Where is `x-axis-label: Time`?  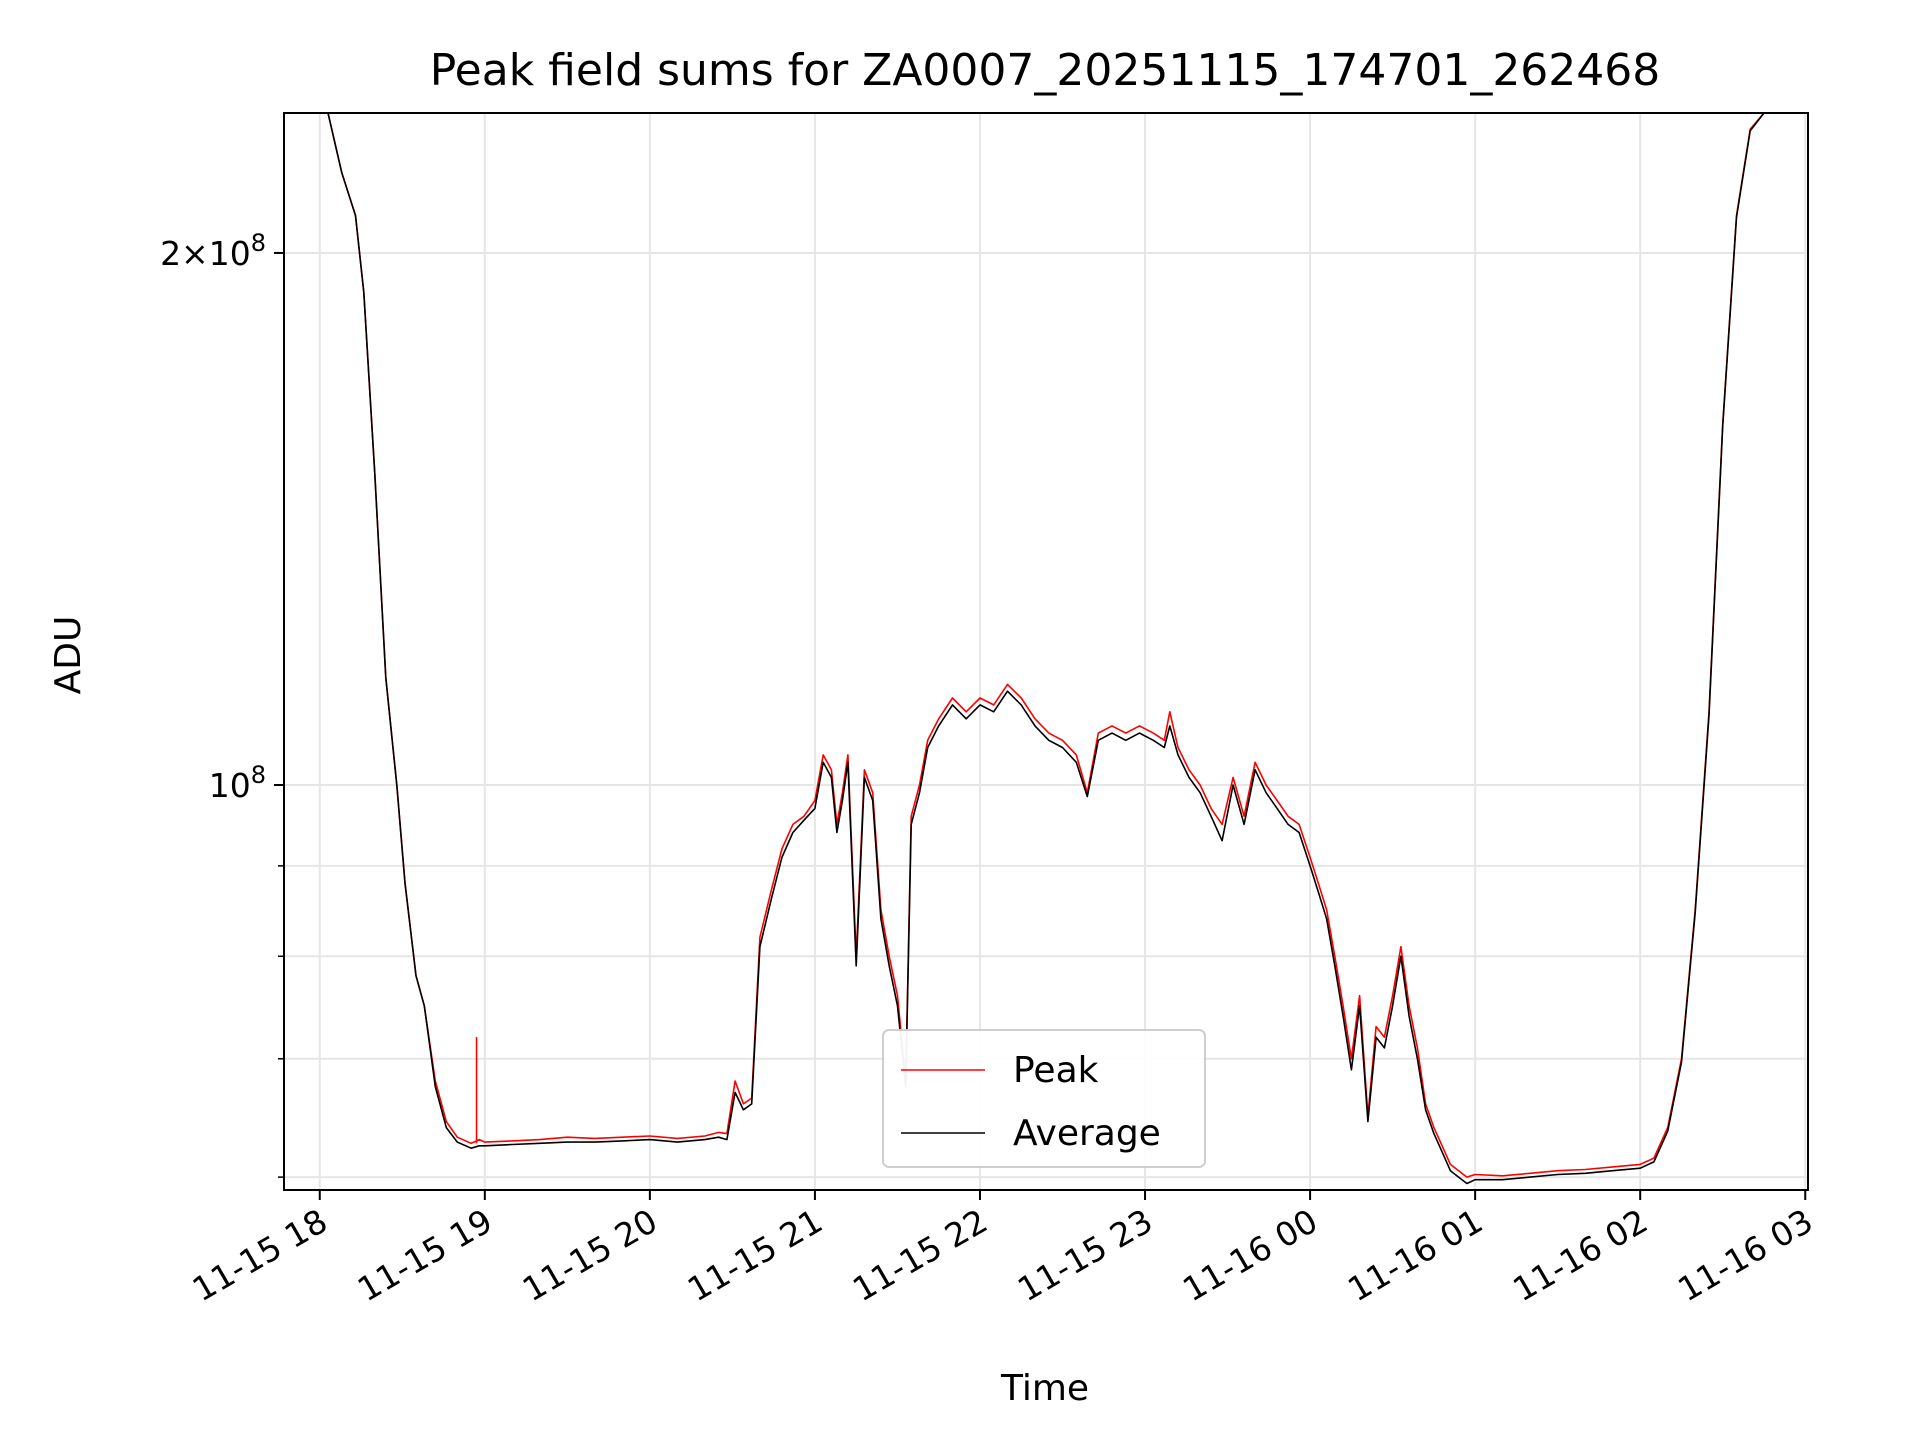
x-axis-label: Time is located at coordinates (1044, 1388).